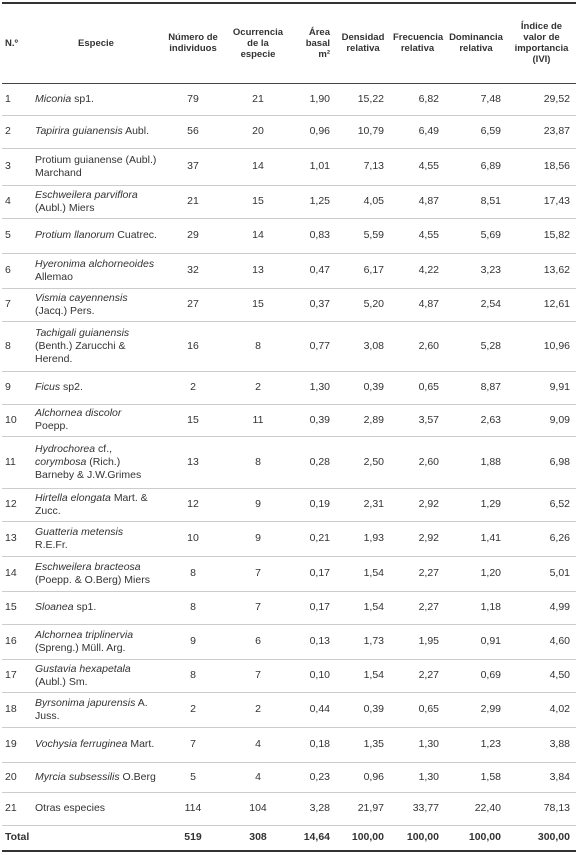  I want to click on species-cell: Myrcia subsessilis O.Berg, so click(96, 777).